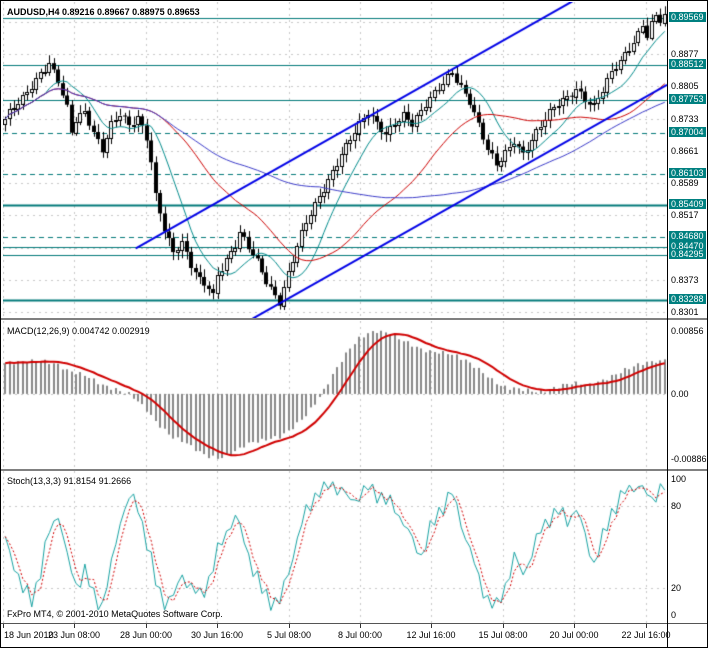 The height and width of the screenshot is (648, 708). Describe the element at coordinates (687, 204) in the screenshot. I see `price-level-label: 0.85409` at that location.